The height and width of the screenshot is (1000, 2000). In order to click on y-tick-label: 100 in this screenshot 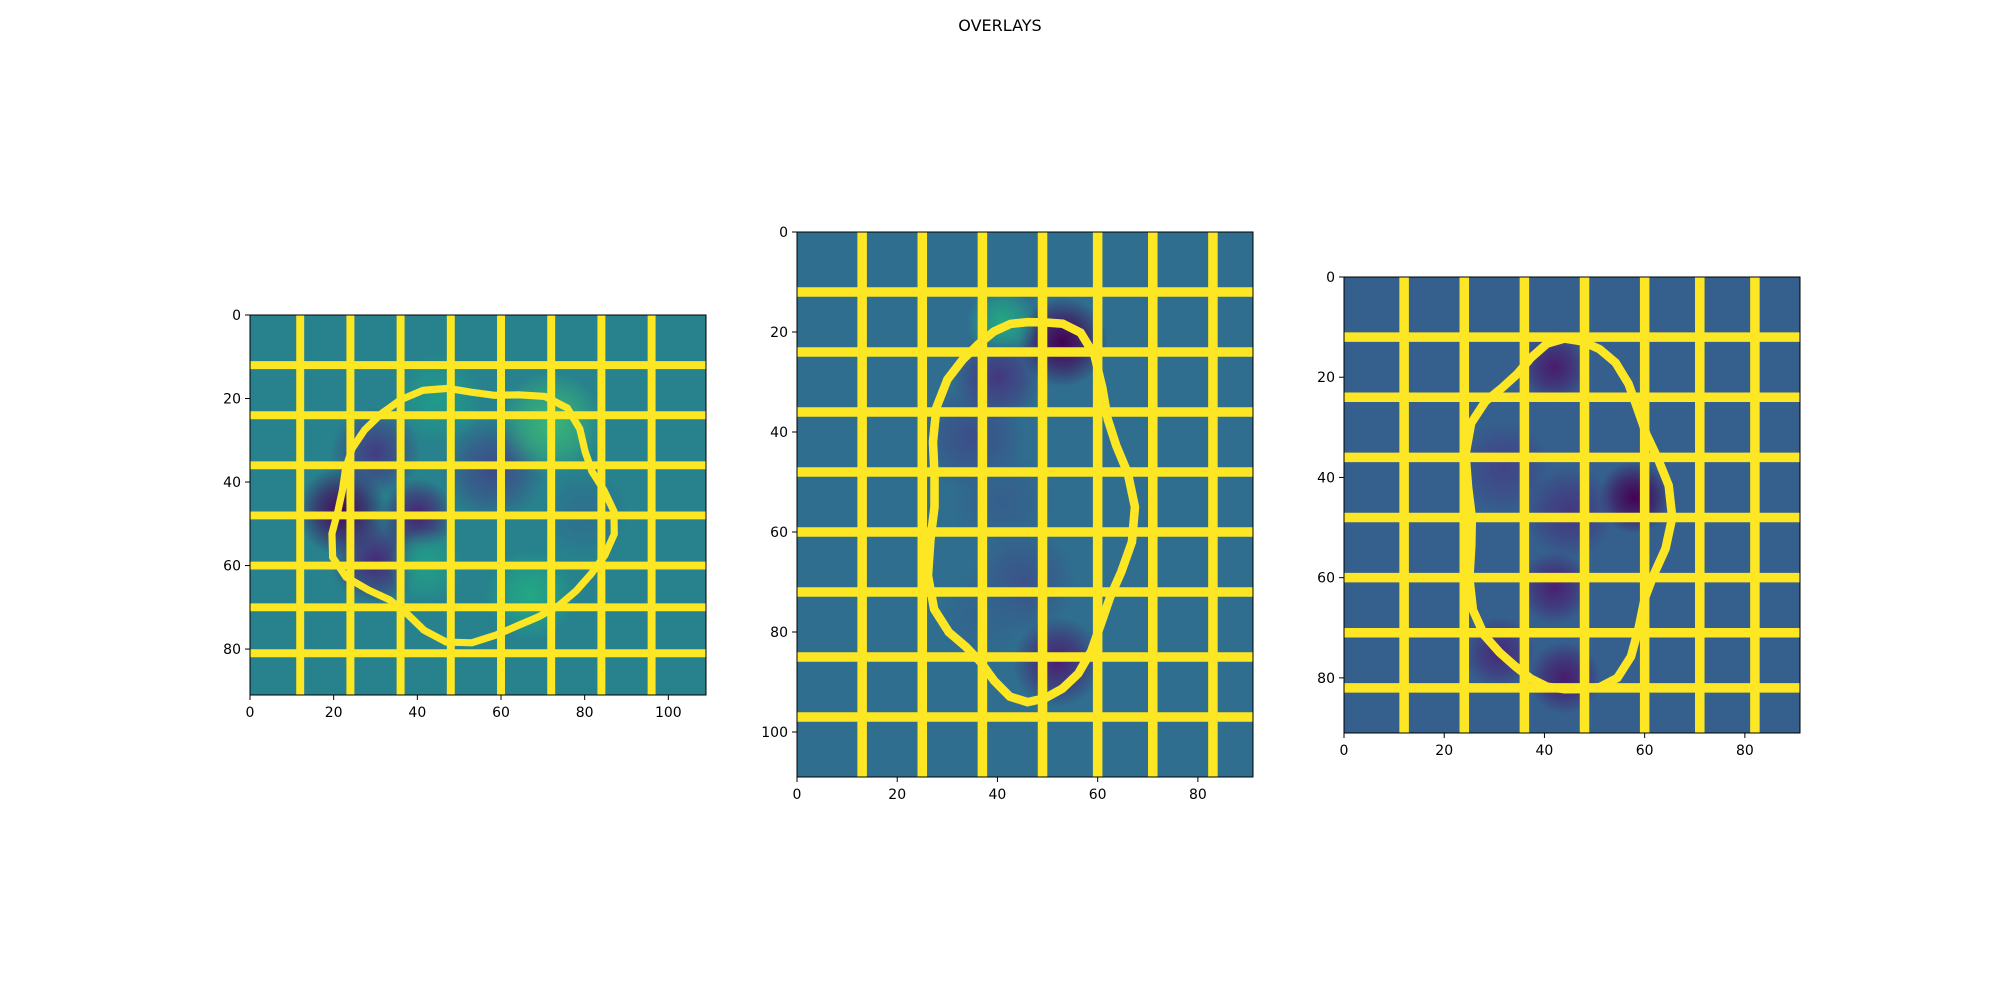, I will do `click(774, 733)`.